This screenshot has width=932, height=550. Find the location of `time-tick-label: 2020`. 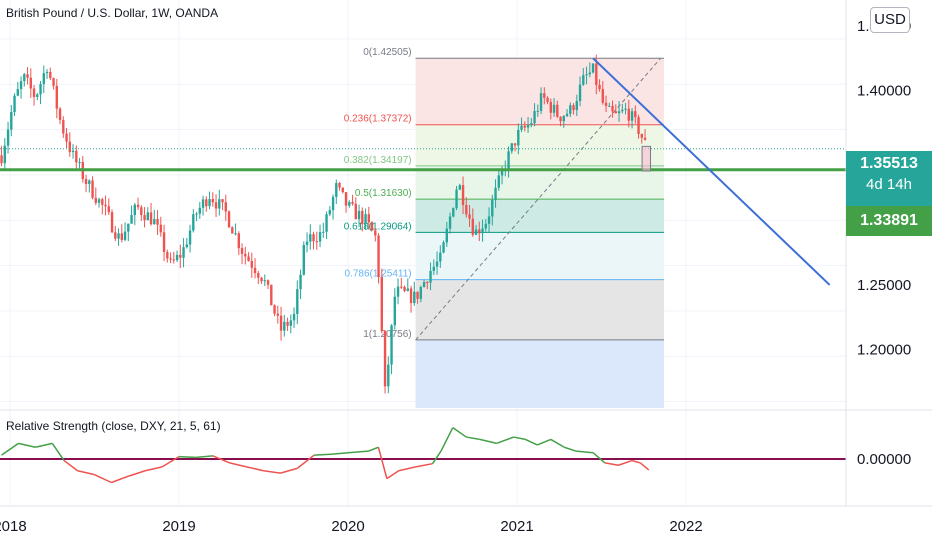

time-tick-label: 2020 is located at coordinates (347, 526).